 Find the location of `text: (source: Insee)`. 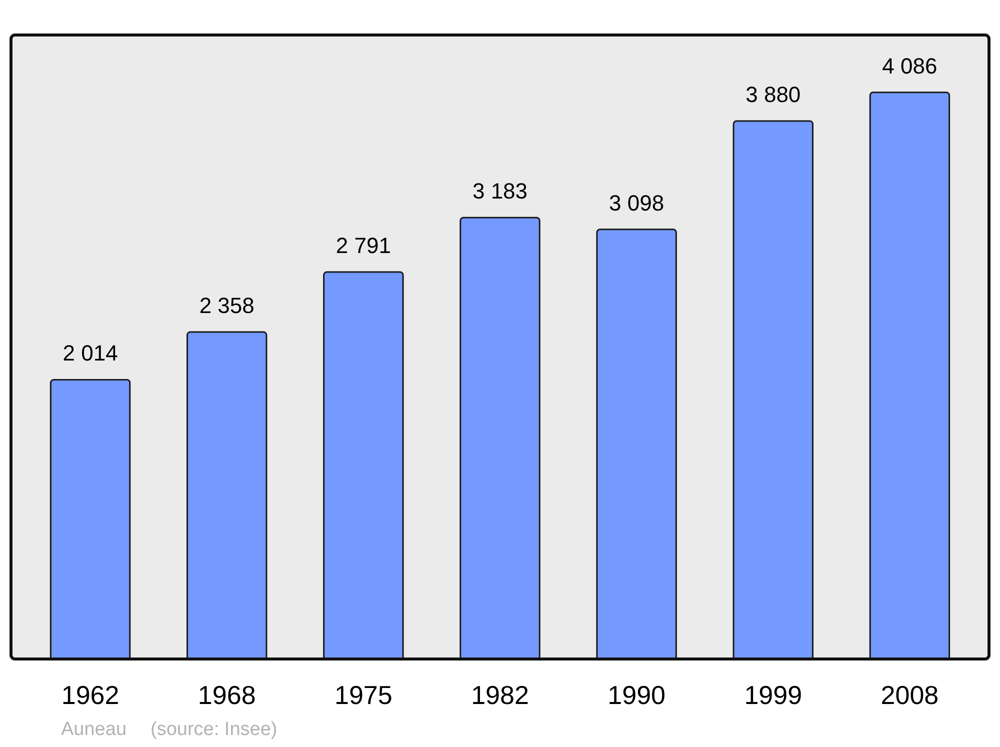

text: (source: Insee) is located at coordinates (214, 729).